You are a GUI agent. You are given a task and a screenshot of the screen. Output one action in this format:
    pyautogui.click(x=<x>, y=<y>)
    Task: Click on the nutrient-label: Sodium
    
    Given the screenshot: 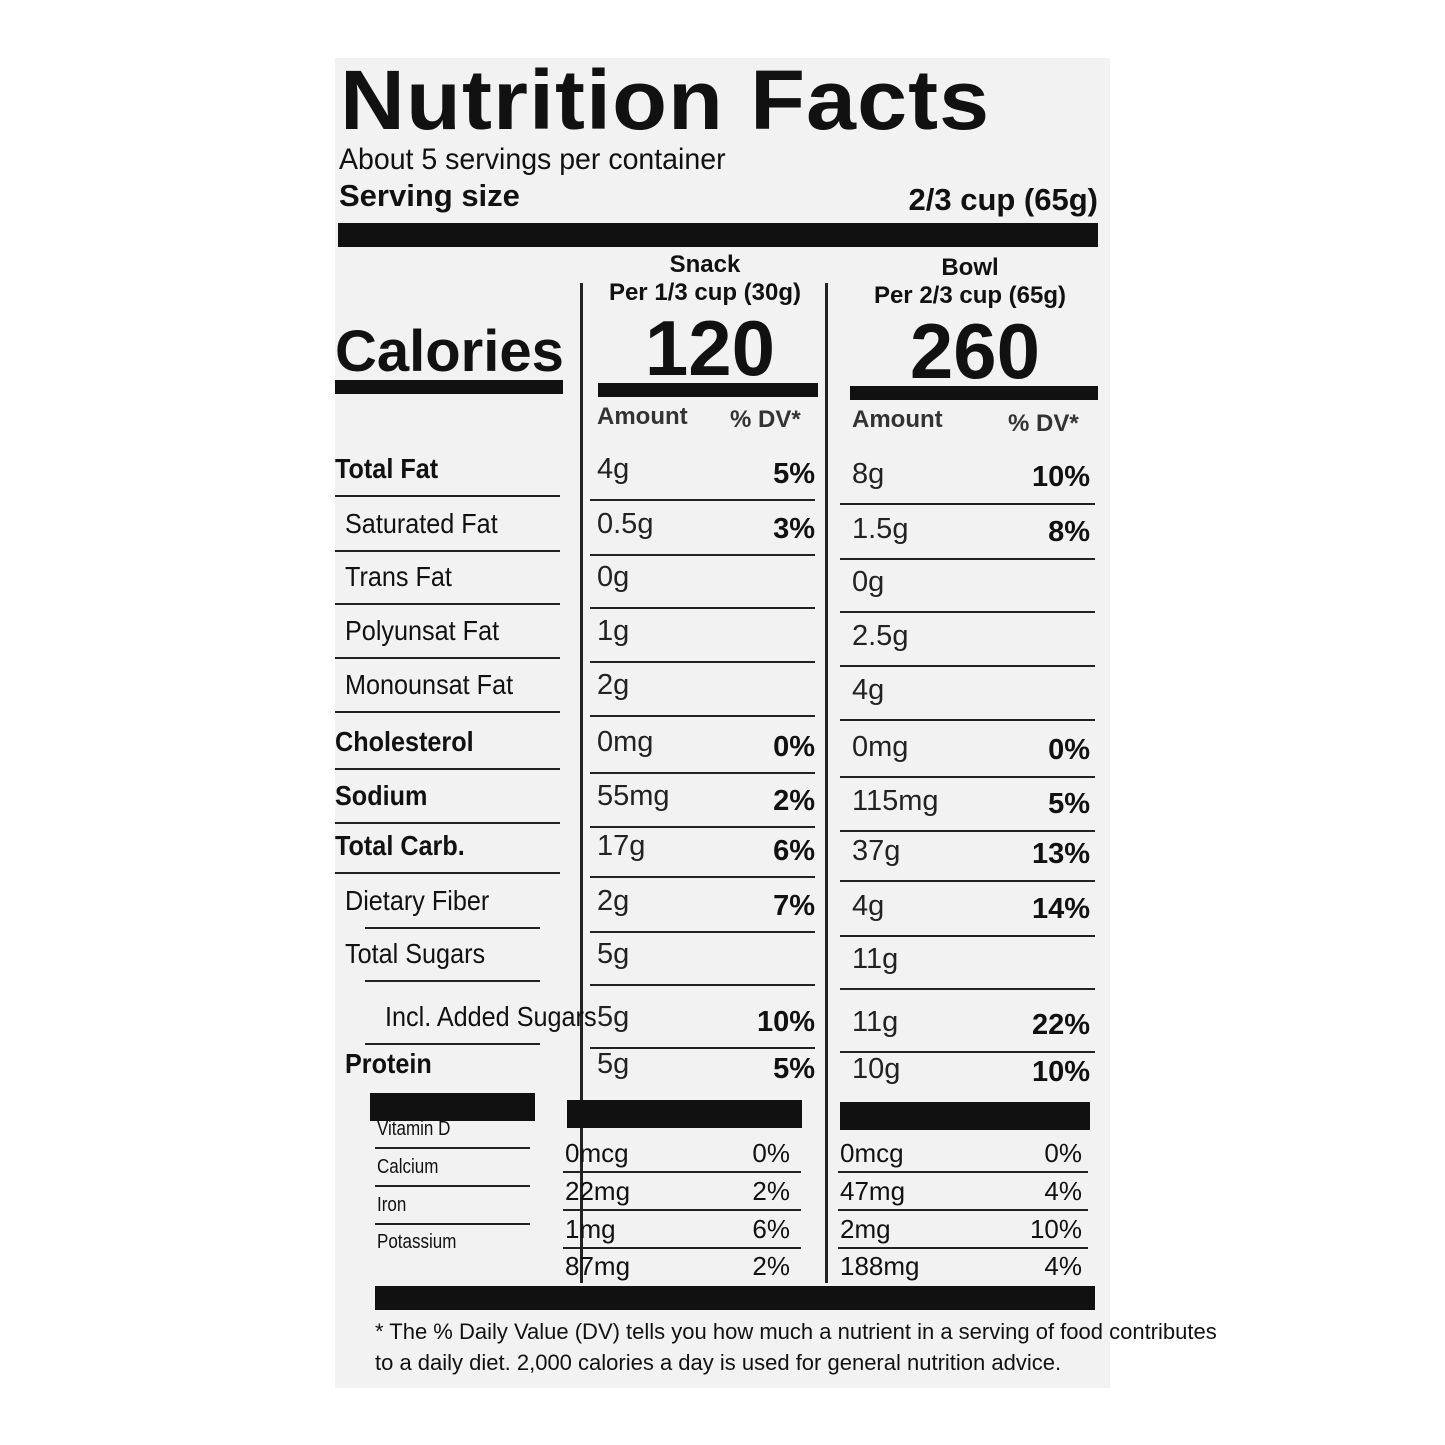 What is the action you would take?
    pyautogui.click(x=381, y=795)
    